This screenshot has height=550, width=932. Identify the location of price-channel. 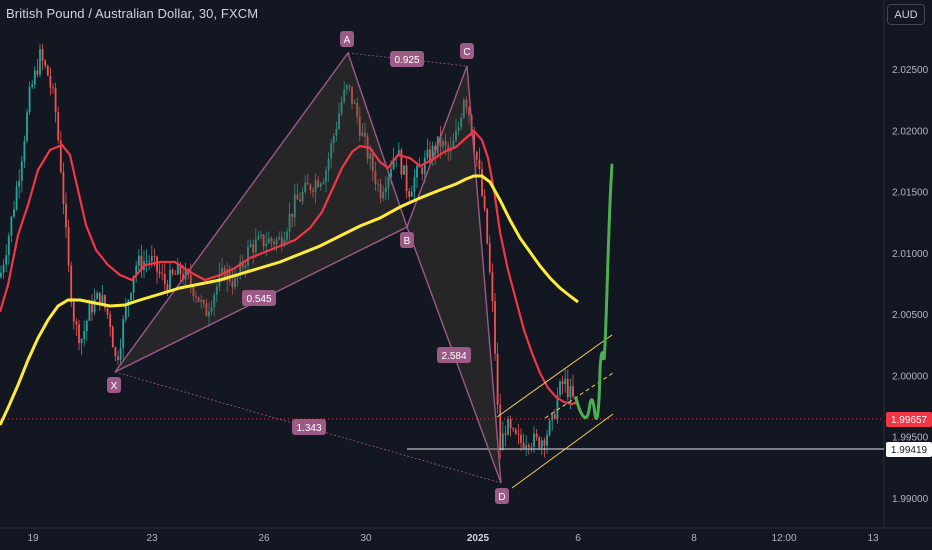
(555, 411).